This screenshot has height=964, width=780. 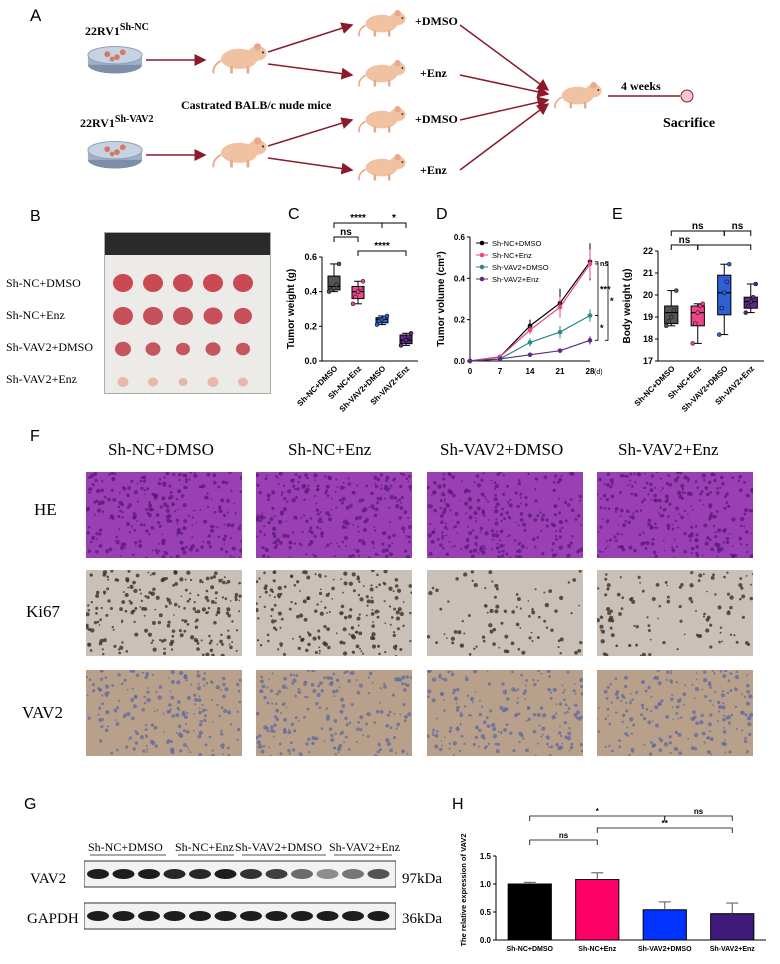 What do you see at coordinates (698, 226) in the screenshot?
I see `significance-label: ns` at bounding box center [698, 226].